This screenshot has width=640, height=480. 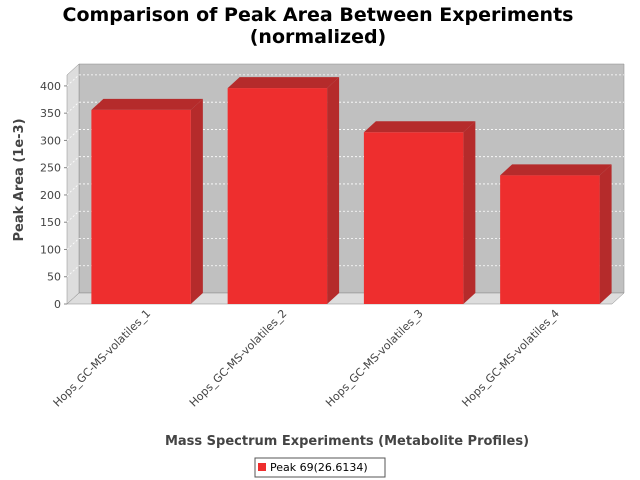 What do you see at coordinates (19, 179) in the screenshot?
I see `y-axis-label: Peak Area (1e-3)` at bounding box center [19, 179].